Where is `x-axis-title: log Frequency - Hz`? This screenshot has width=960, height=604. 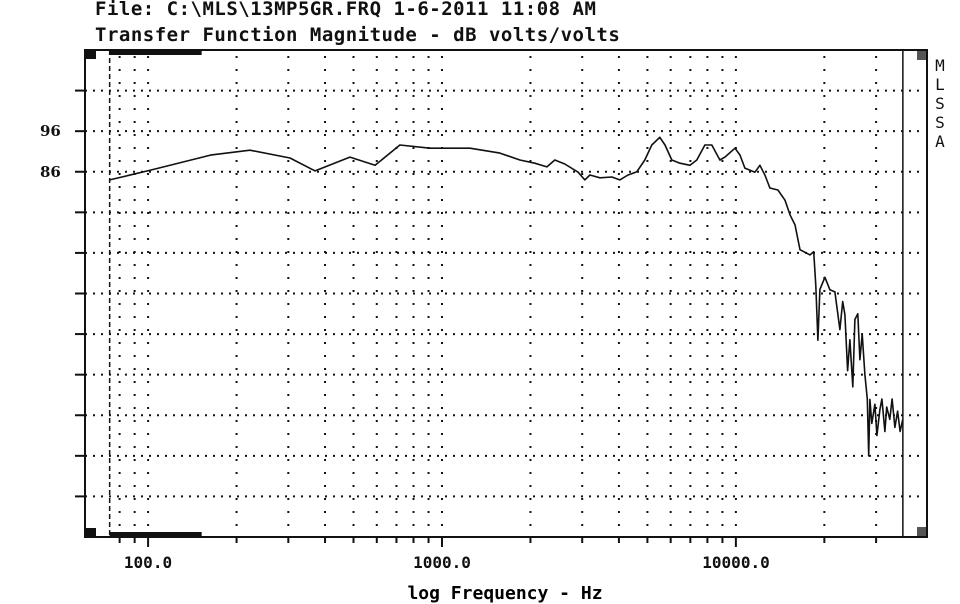
x-axis-title: log Frequency - Hz is located at coordinates (505, 593).